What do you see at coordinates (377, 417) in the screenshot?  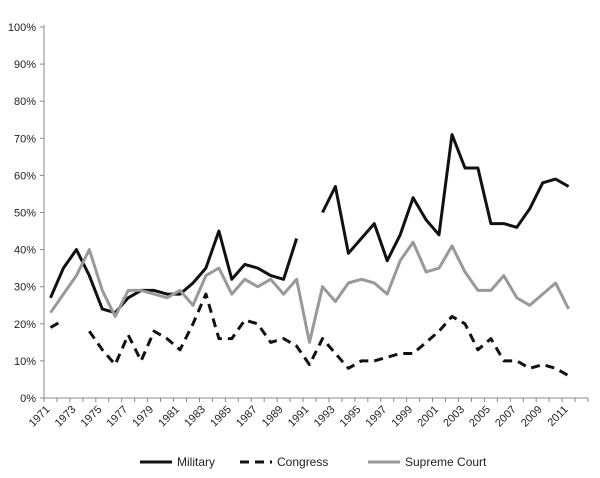 I see `x-tick-label: 1997` at bounding box center [377, 417].